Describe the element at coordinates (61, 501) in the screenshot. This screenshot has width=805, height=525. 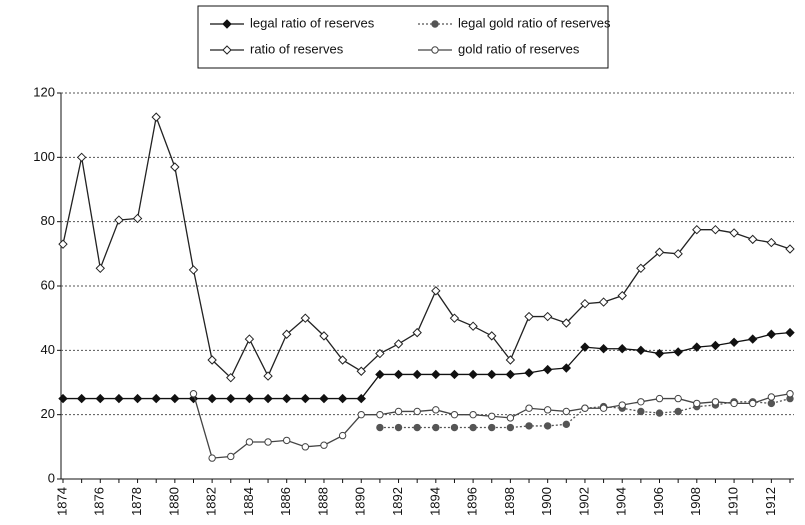
I see `x-tick-label: 1874` at that location.